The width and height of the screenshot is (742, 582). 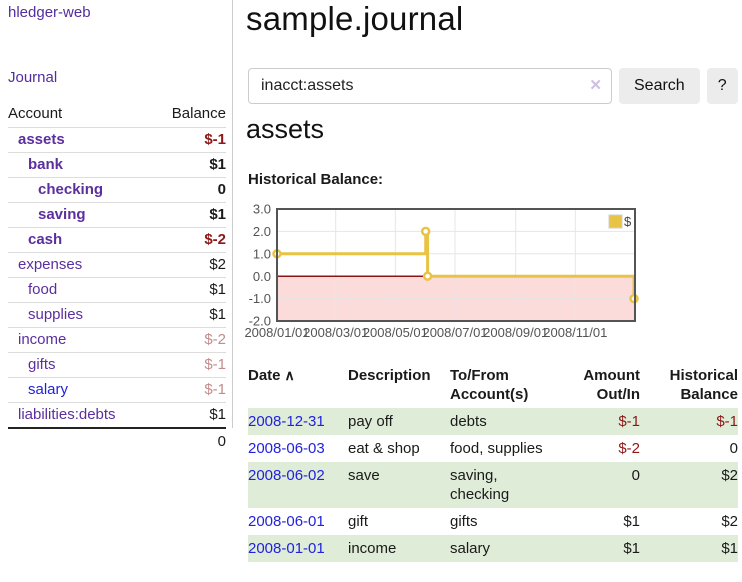 I want to click on transaction-description: pay off, so click(x=370, y=421).